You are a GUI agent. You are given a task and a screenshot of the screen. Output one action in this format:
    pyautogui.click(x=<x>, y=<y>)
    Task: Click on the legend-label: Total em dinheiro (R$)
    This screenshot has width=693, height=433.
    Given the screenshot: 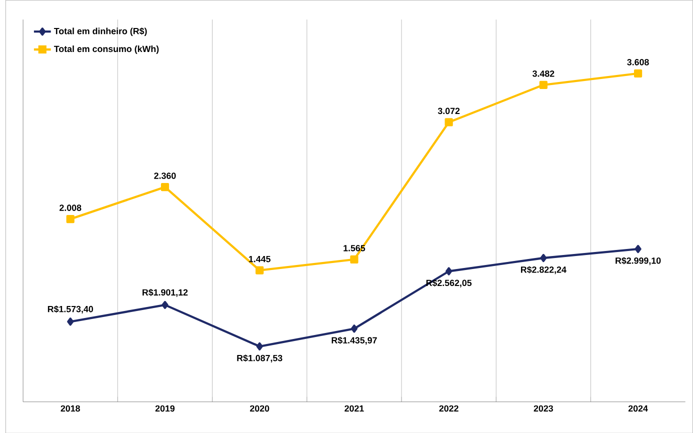 What is the action you would take?
    pyautogui.click(x=100, y=31)
    